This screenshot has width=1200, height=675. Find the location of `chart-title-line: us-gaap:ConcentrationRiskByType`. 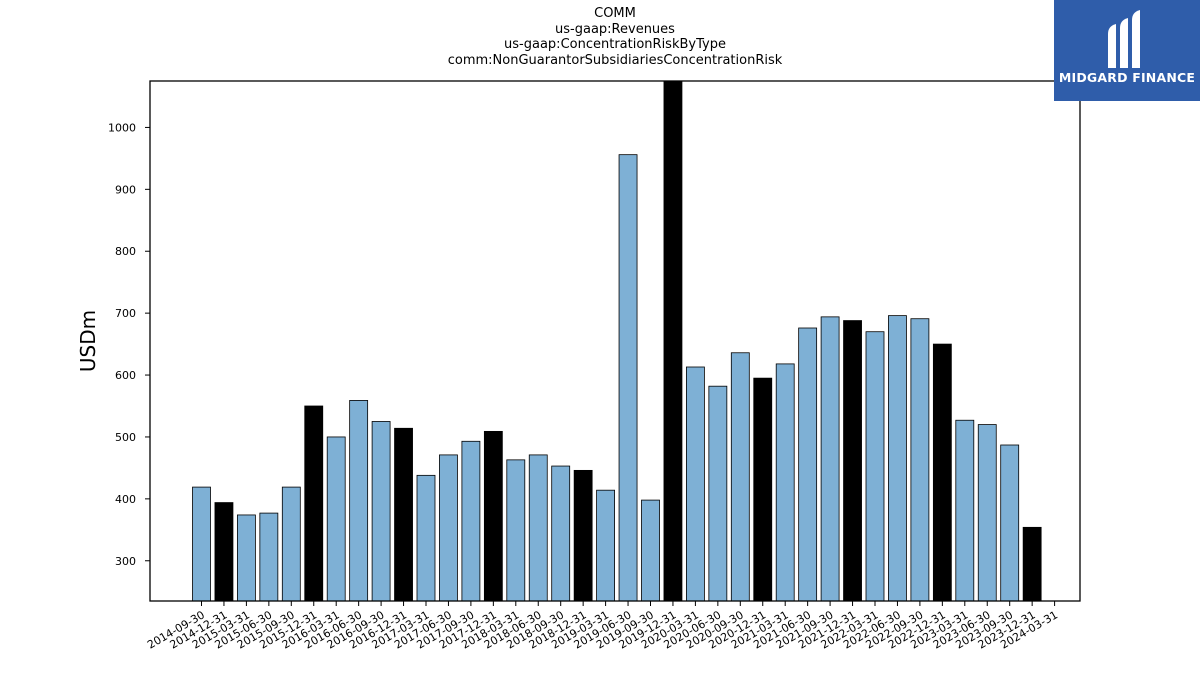

chart-title-line: us-gaap:ConcentrationRiskByType is located at coordinates (615, 45).